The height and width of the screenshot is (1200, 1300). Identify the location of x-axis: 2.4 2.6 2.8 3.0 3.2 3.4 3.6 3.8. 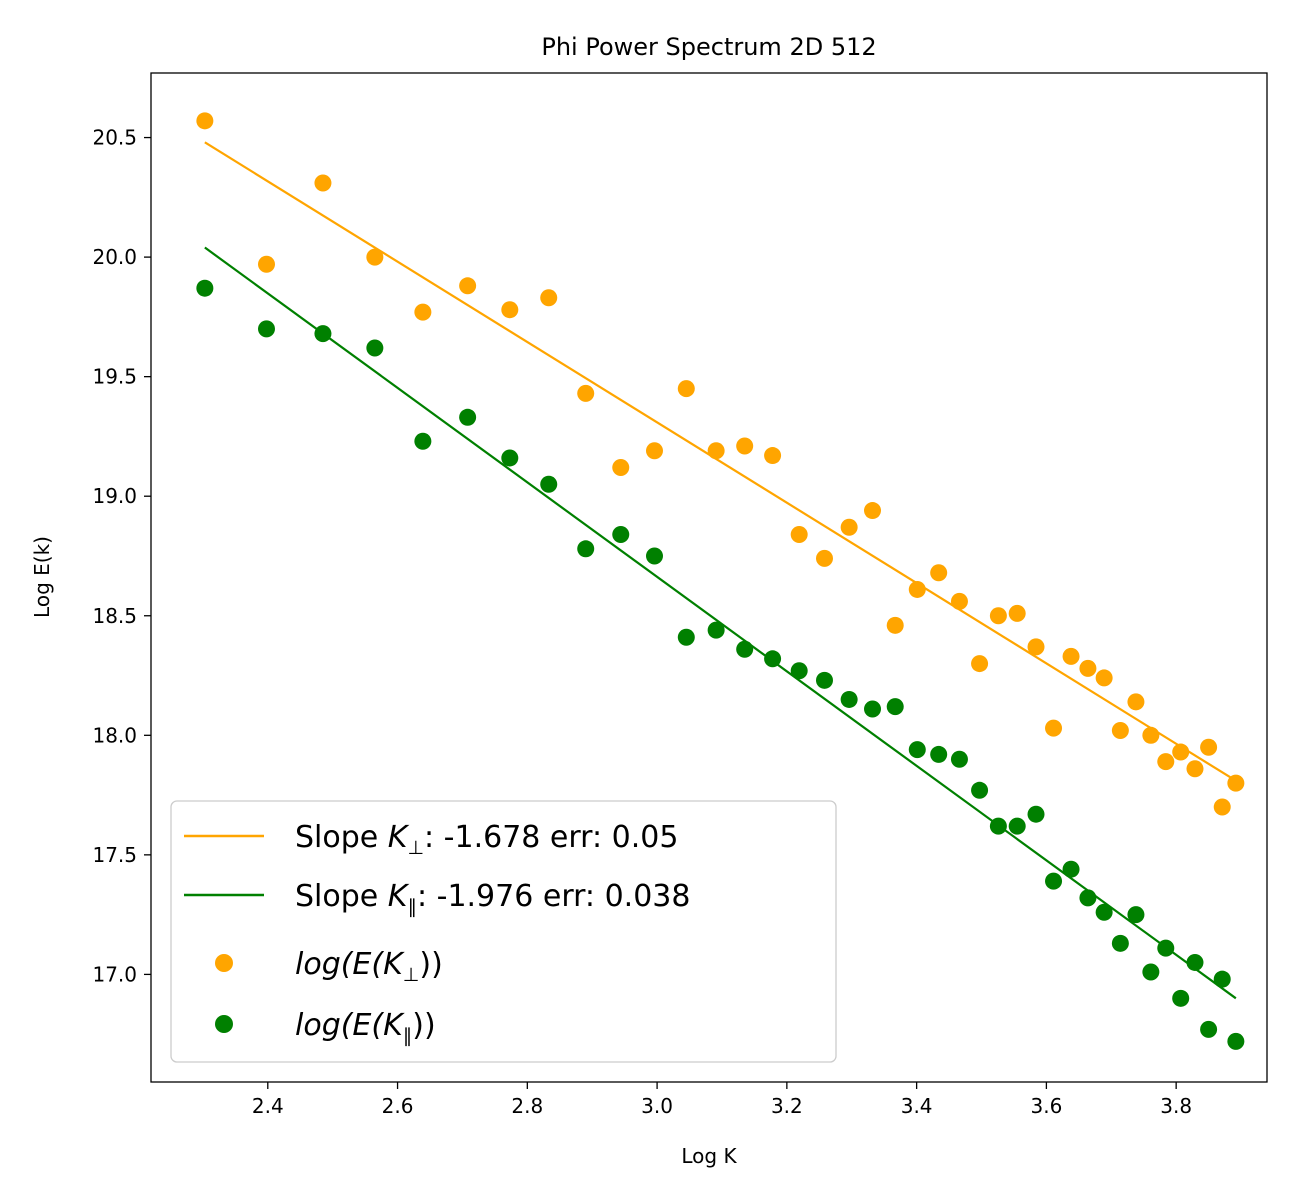
(722, 1100).